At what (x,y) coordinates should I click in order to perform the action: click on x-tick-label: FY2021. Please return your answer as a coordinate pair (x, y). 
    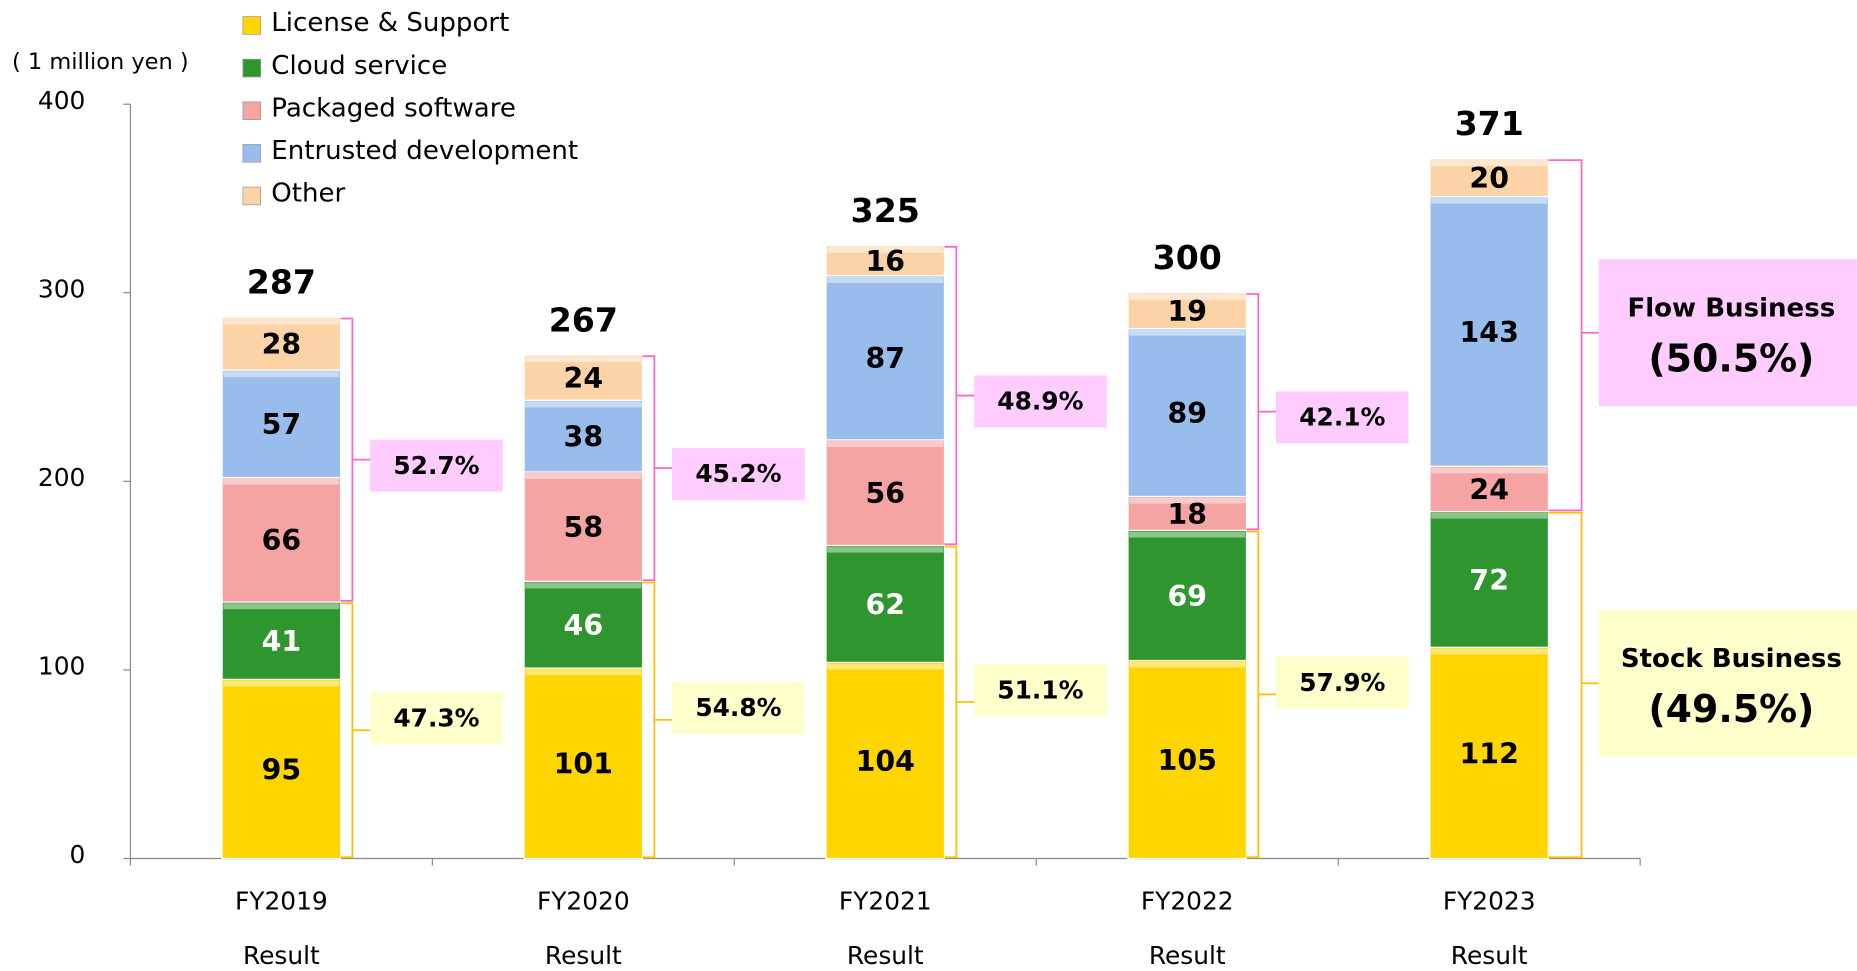
    Looking at the image, I should click on (885, 900).